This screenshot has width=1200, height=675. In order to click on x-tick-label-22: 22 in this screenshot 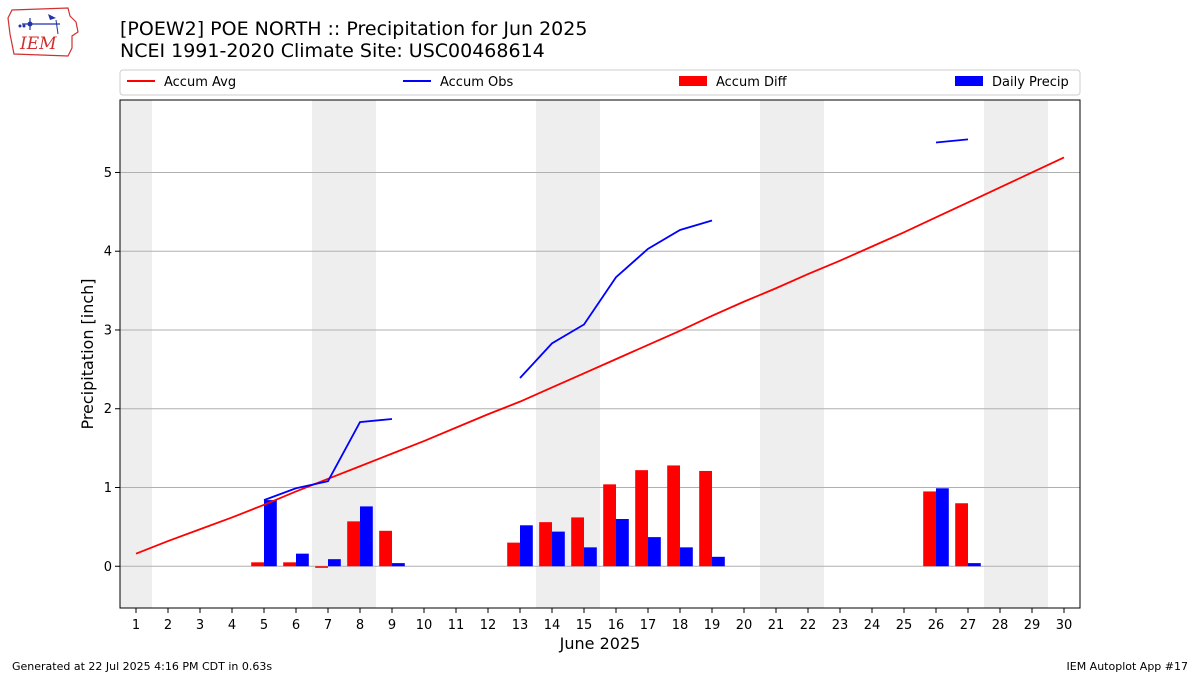, I will do `click(808, 625)`.